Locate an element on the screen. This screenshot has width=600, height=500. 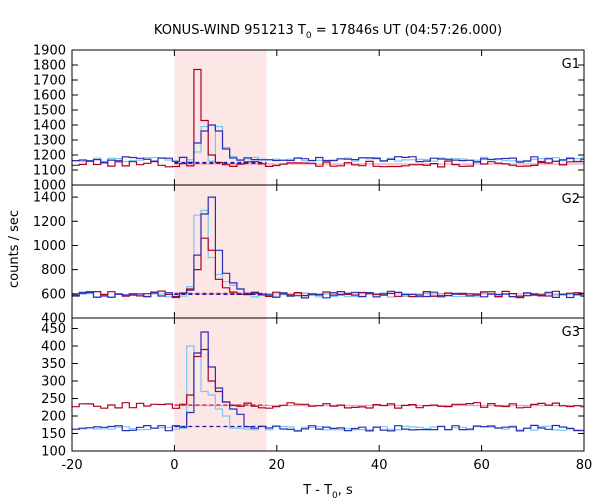
panel-label: G3 is located at coordinates (571, 332).